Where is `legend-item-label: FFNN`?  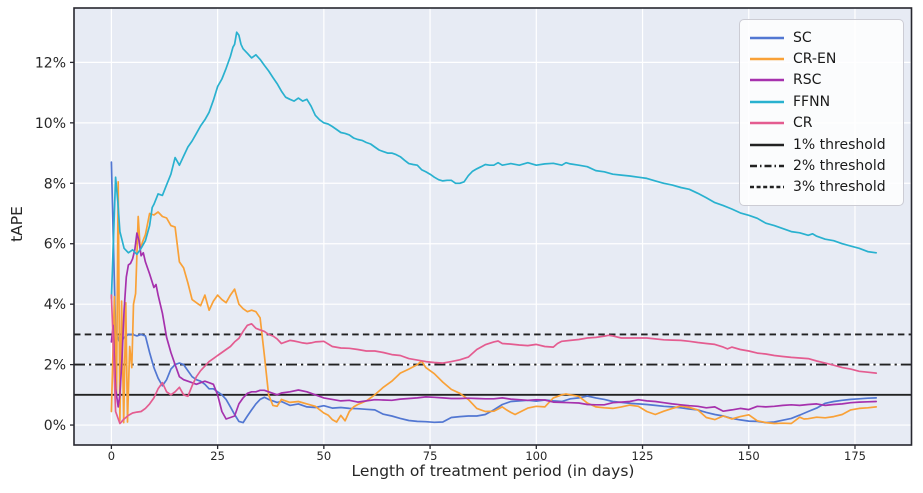 legend-item-label: FFNN is located at coordinates (812, 101).